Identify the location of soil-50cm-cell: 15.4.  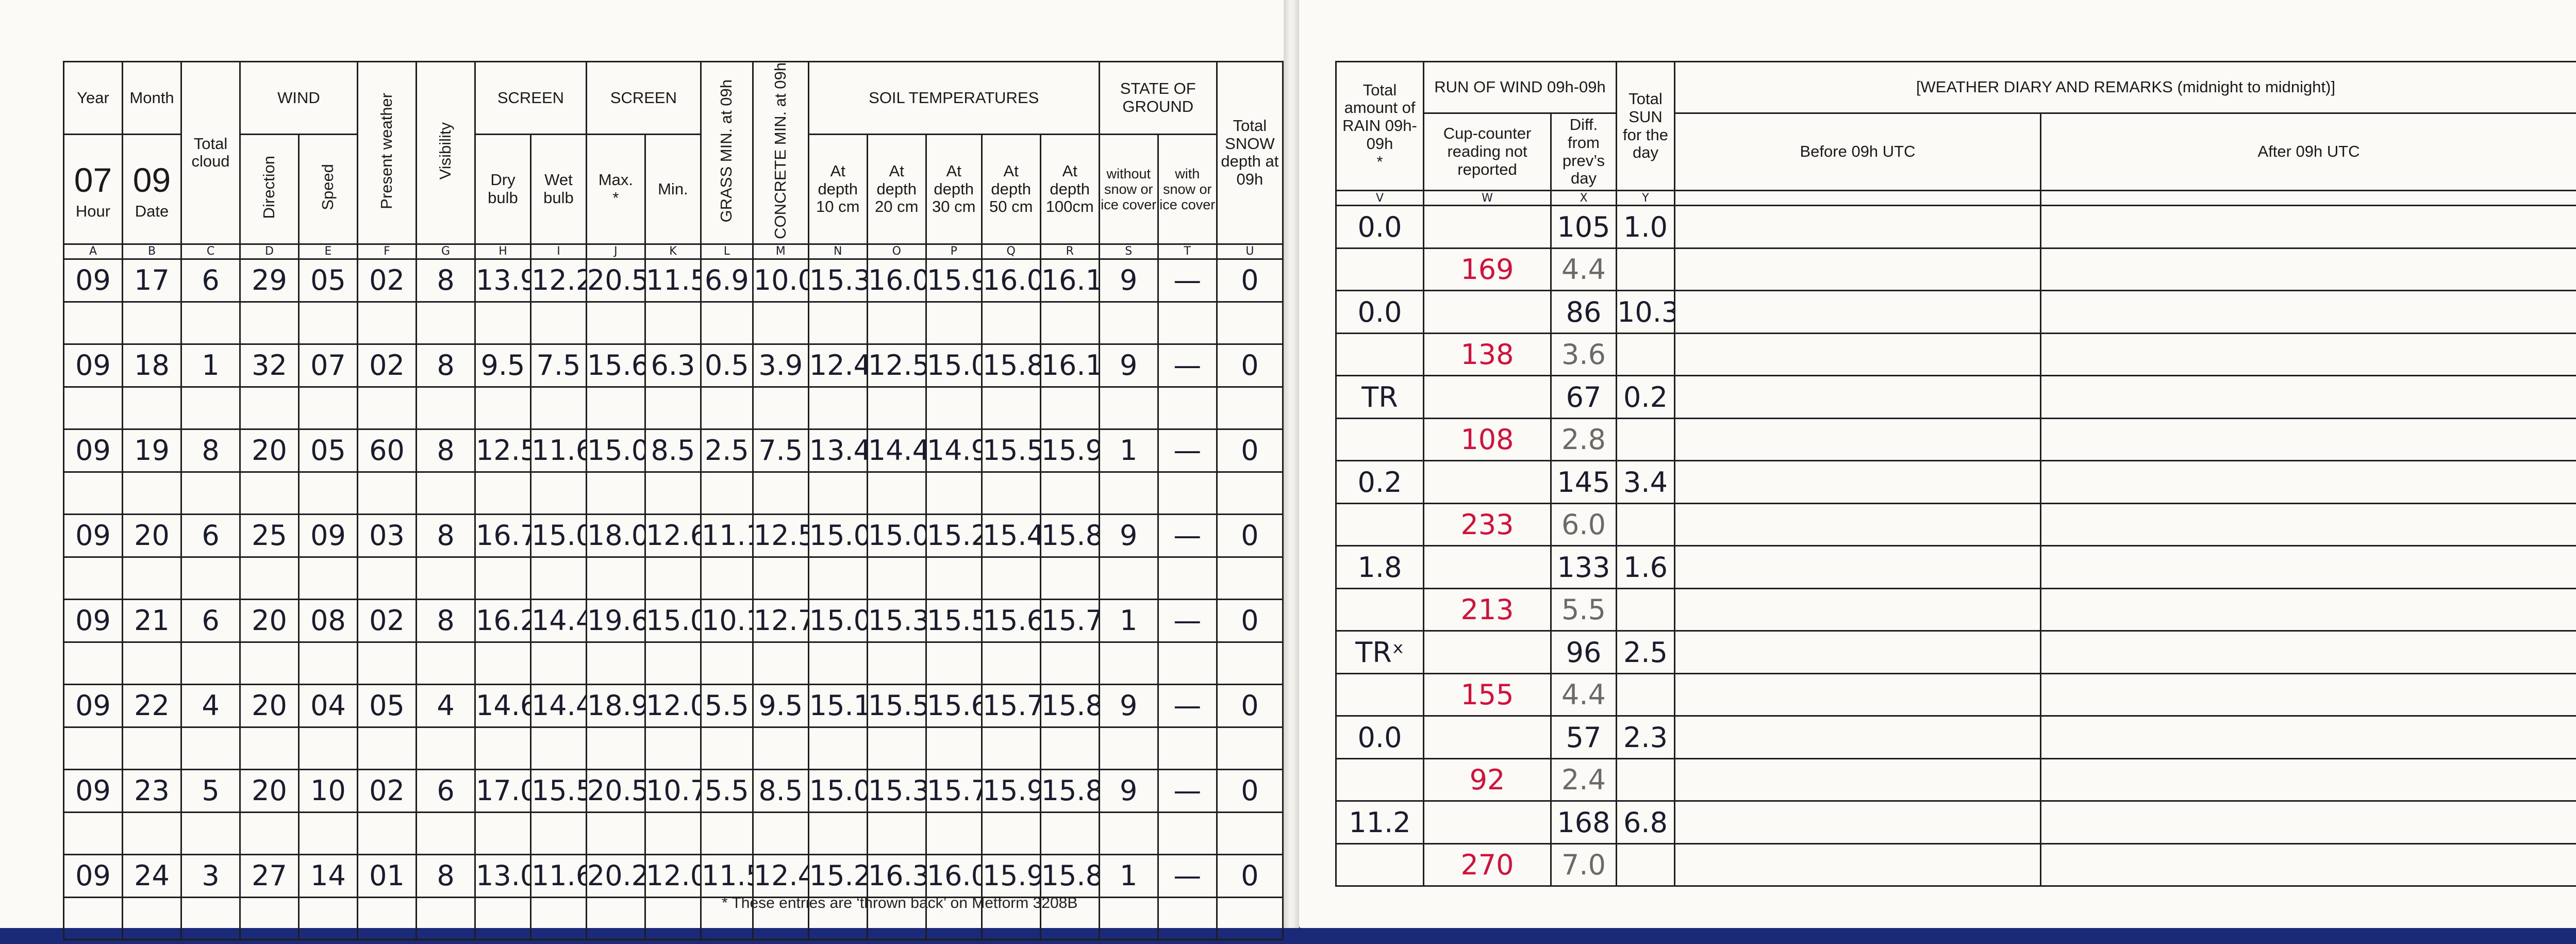
(1011, 535).